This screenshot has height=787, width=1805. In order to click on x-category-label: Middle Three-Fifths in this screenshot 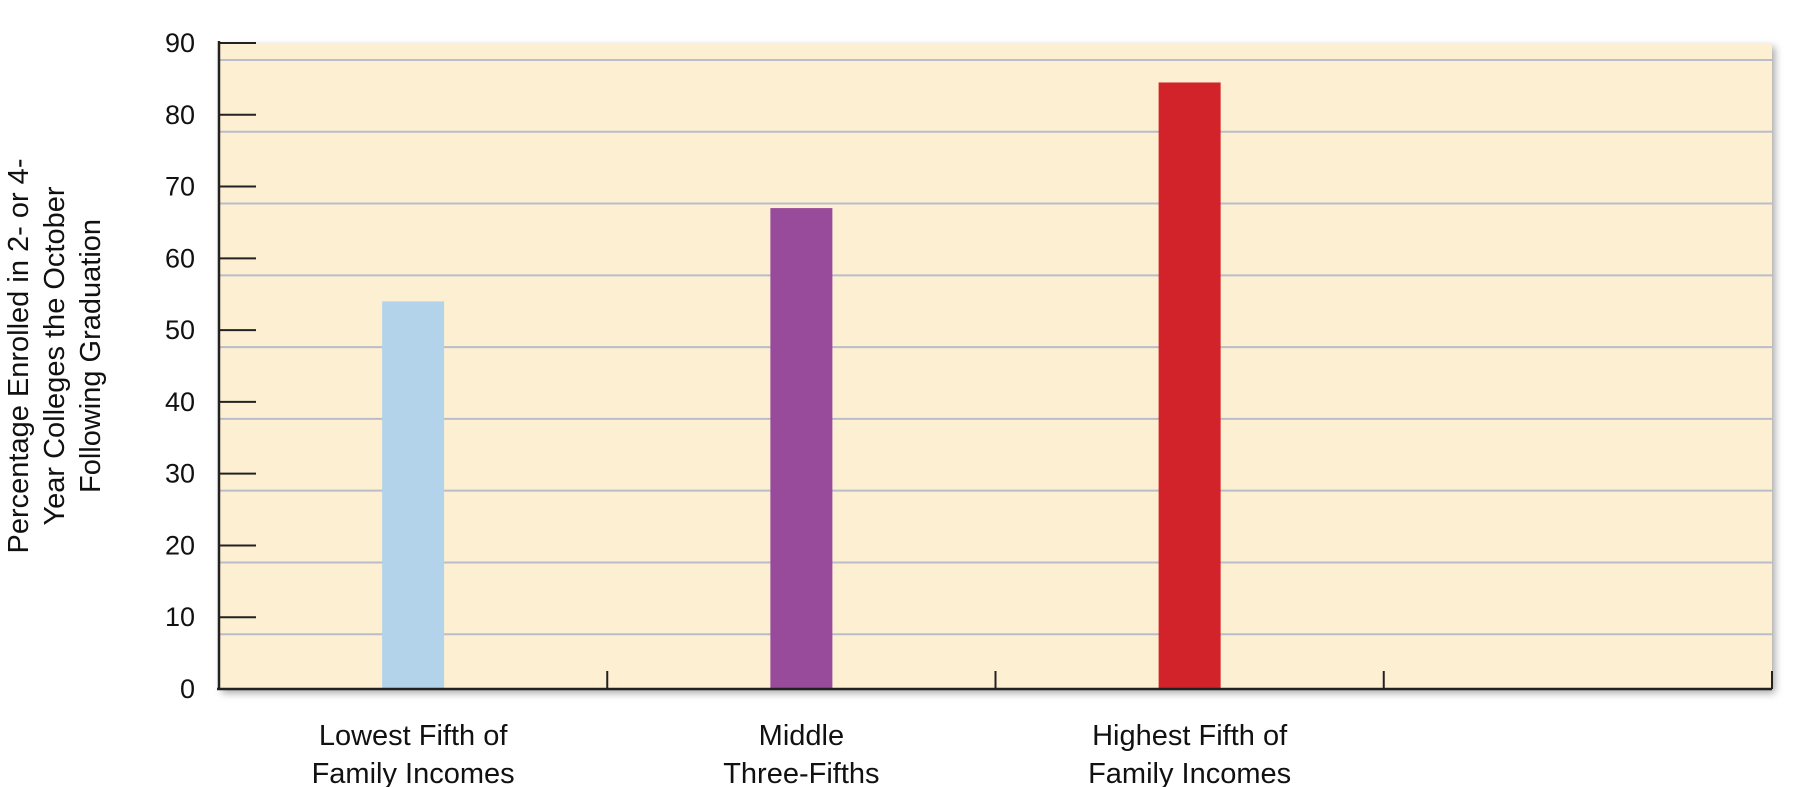, I will do `click(801, 753)`.